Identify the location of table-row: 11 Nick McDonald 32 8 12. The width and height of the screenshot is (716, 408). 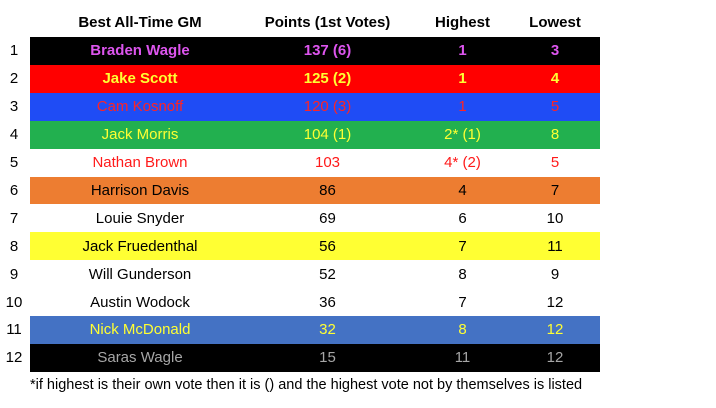
(300, 330).